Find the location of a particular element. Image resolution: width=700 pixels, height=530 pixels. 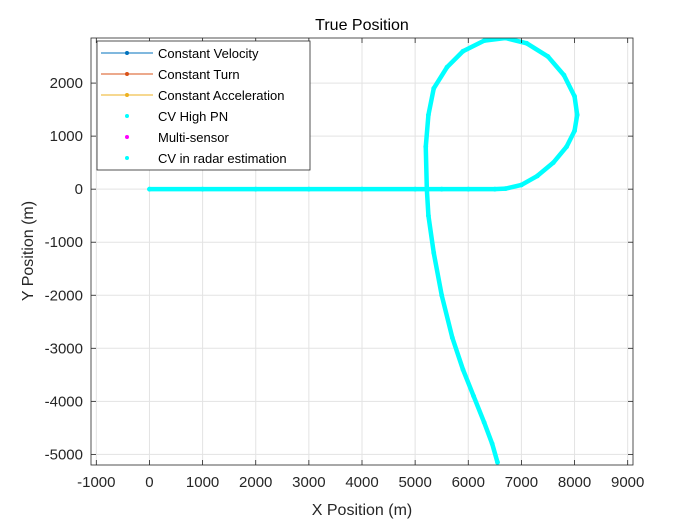

x-tick-label: 5000 is located at coordinates (414, 482).